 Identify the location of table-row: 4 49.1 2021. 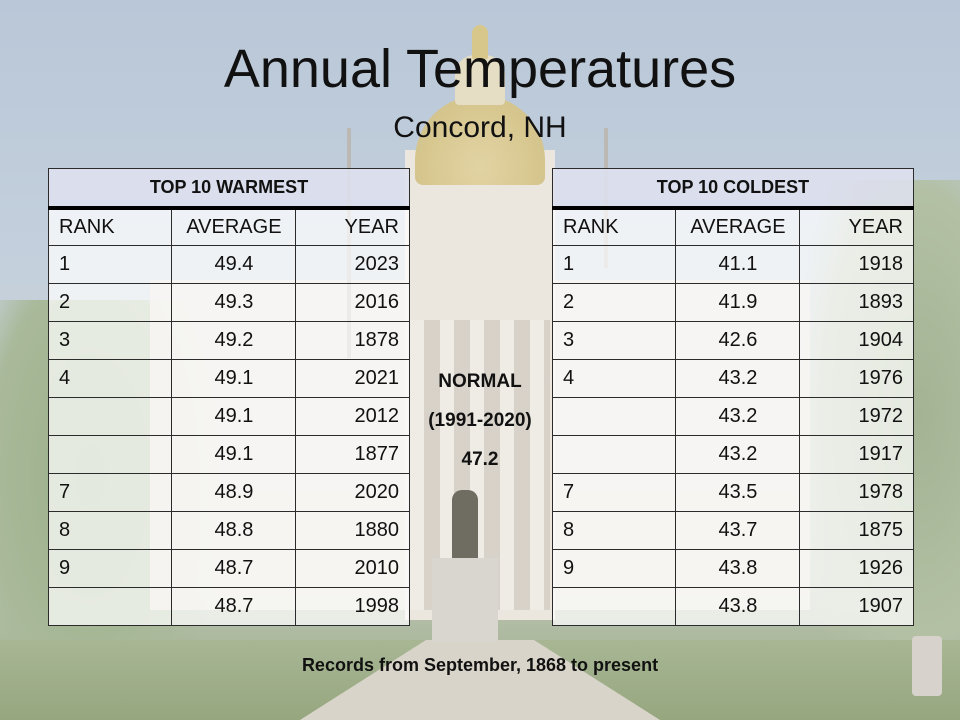
(228, 378).